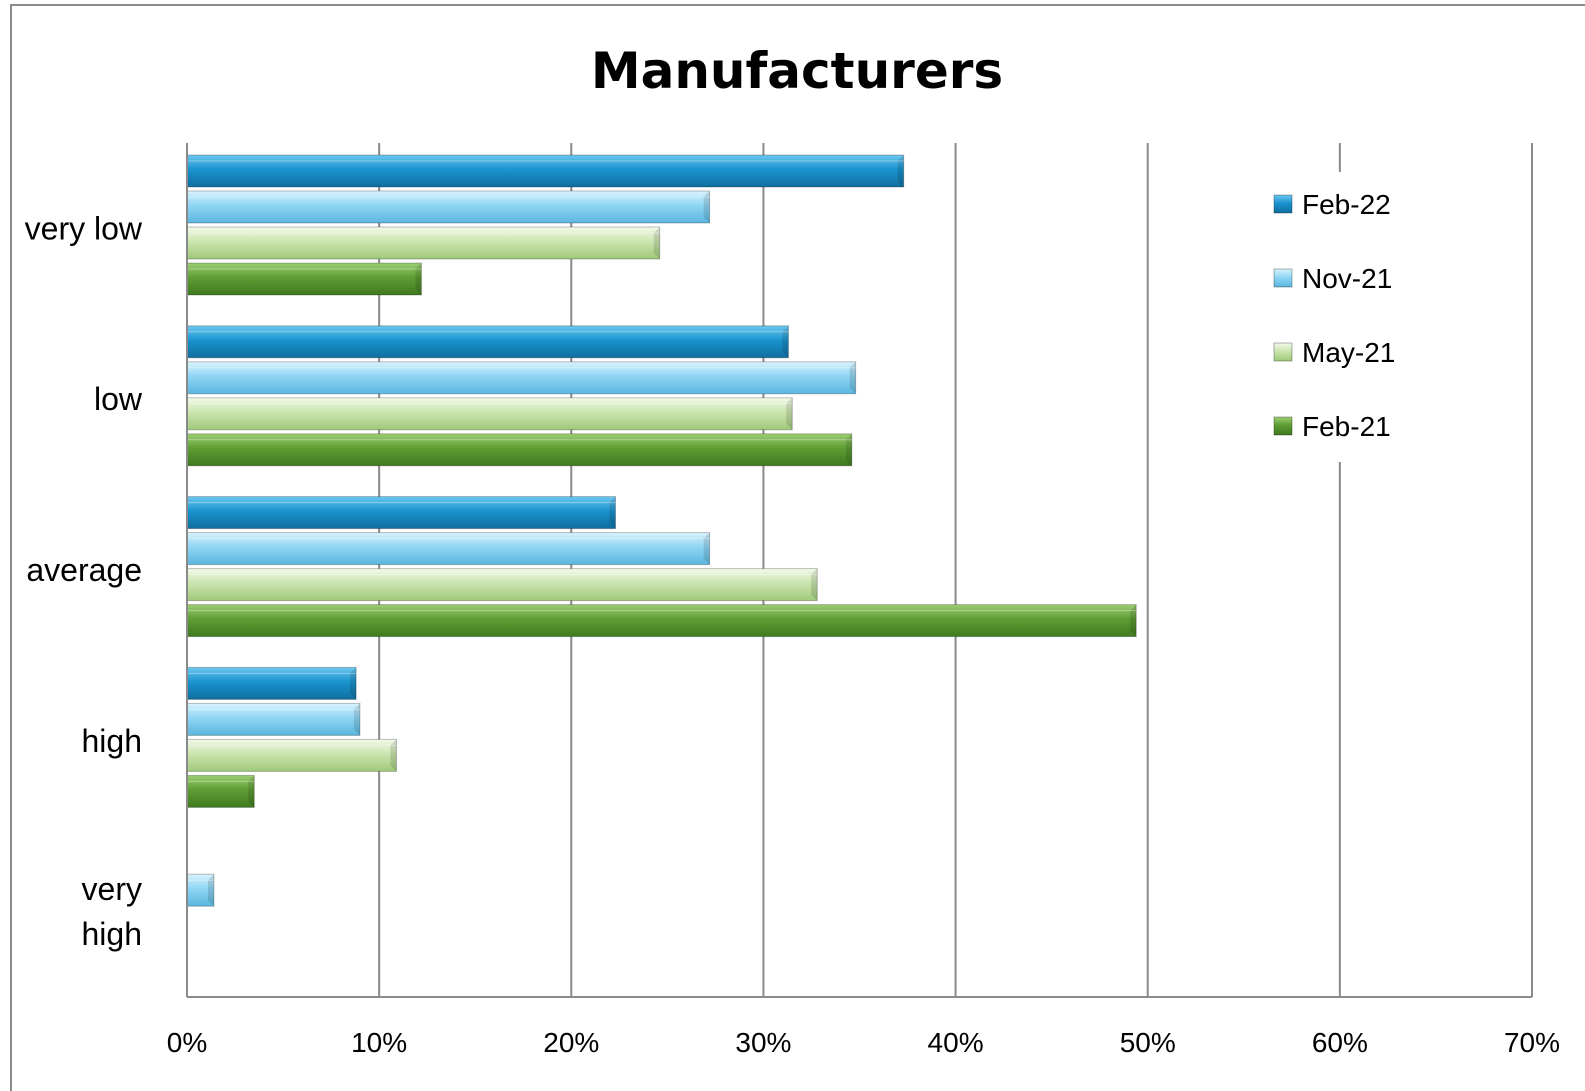 Image resolution: width=1585 pixels, height=1091 pixels. What do you see at coordinates (956, 1042) in the screenshot?
I see `x-tick-label: 40%` at bounding box center [956, 1042].